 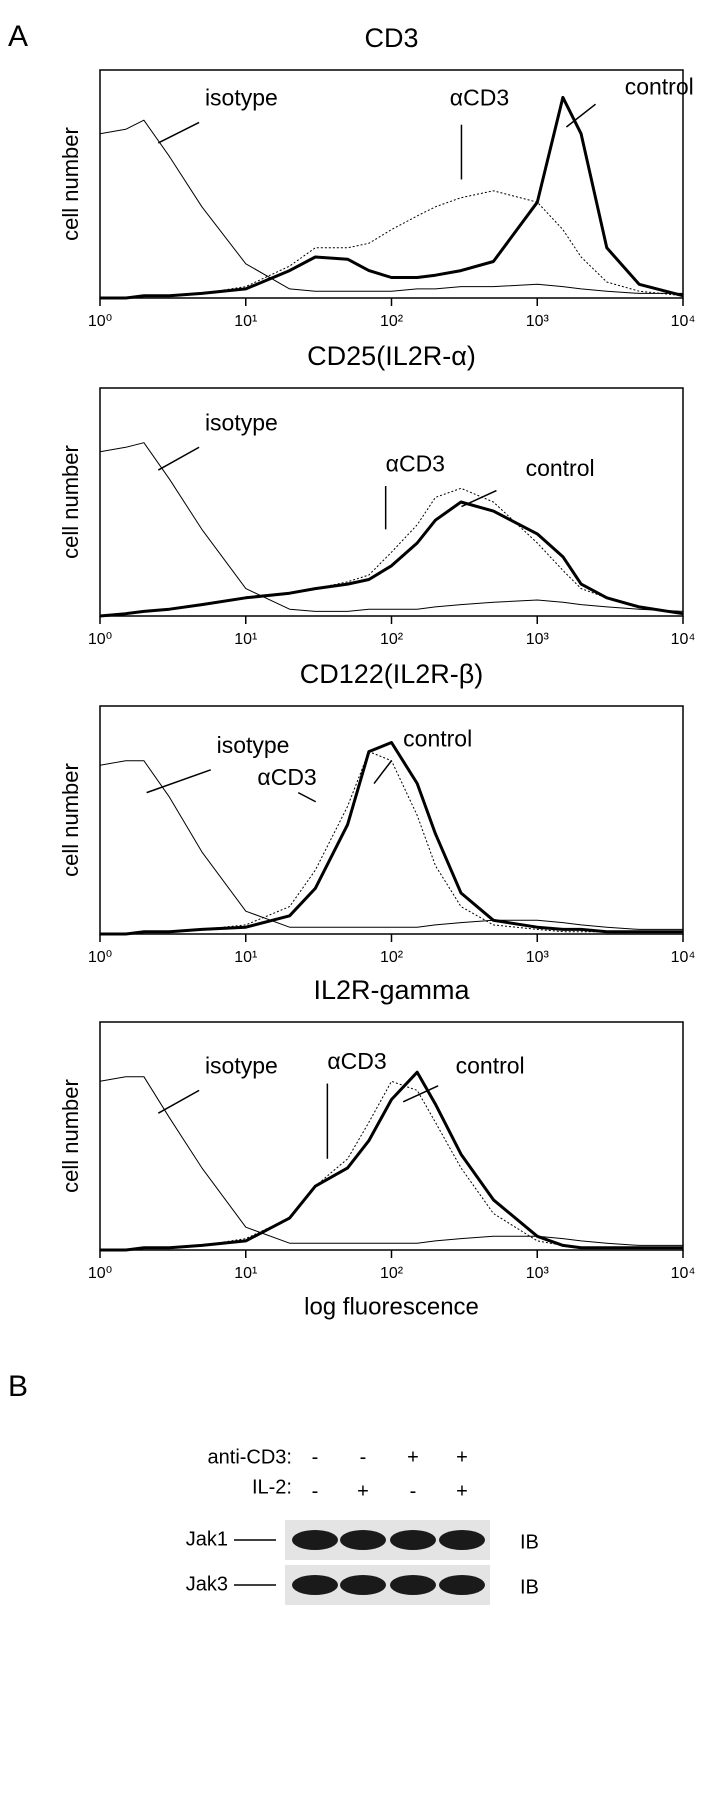 I want to click on row-label: IL-2:, so click(x=272, y=1487).